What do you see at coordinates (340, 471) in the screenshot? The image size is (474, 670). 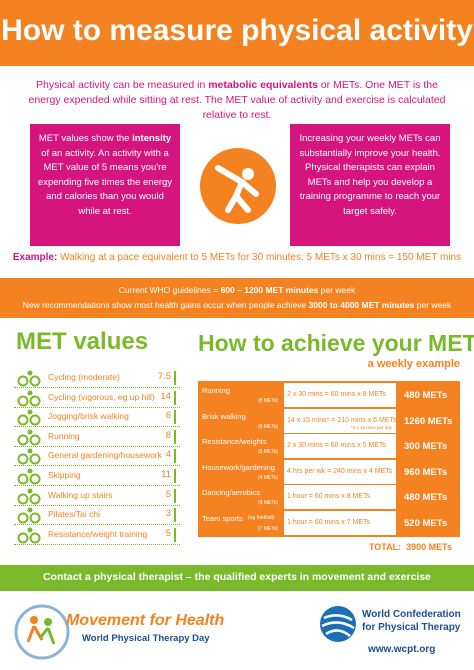 I see `calc-cell: 4 hrs per wk = 240 mins x 4 METs` at bounding box center [340, 471].